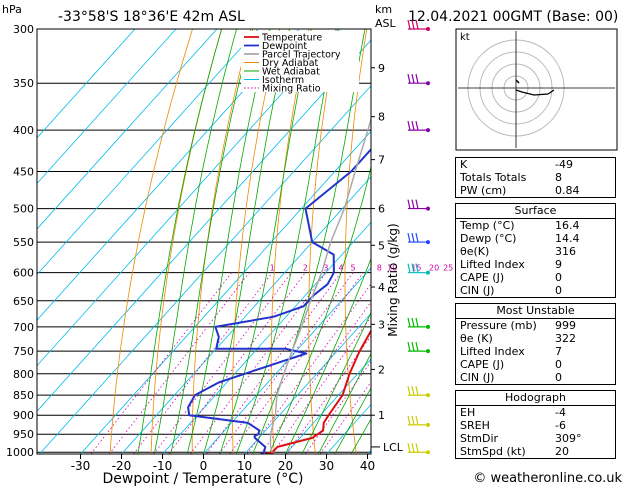 This screenshot has width=629, height=486. What do you see at coordinates (483, 190) in the screenshot?
I see `index-label: PW (cm)` at bounding box center [483, 190].